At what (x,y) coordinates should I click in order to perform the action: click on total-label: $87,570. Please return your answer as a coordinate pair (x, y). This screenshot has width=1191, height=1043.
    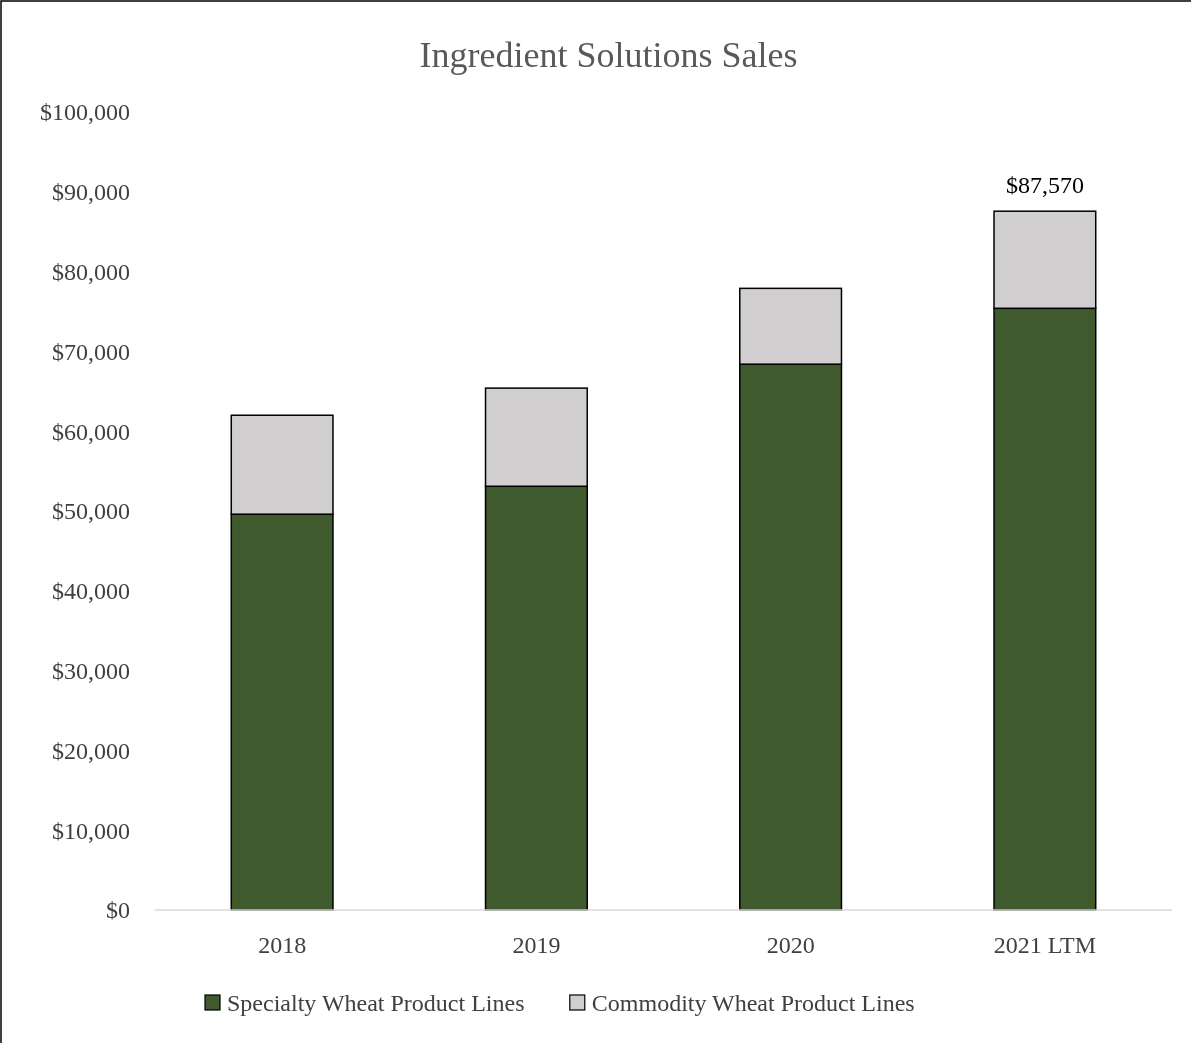
    Looking at the image, I should click on (1044, 185).